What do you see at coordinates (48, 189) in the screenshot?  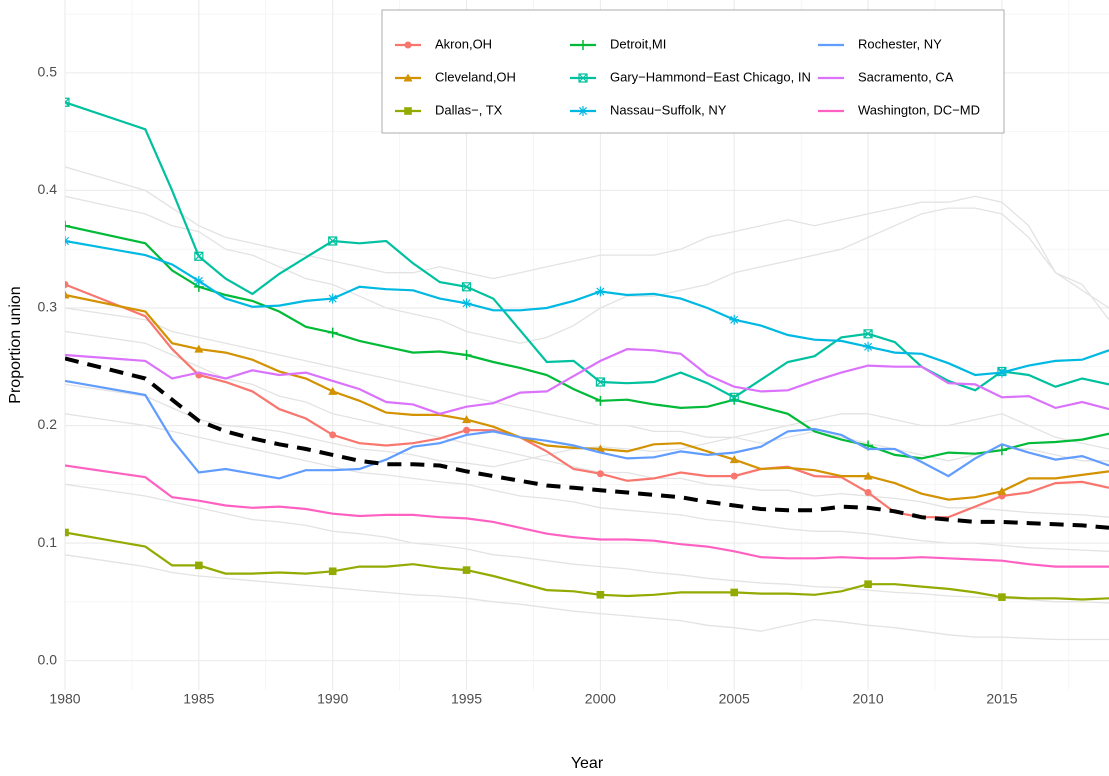 I see `y-tick-label: 0.4` at bounding box center [48, 189].